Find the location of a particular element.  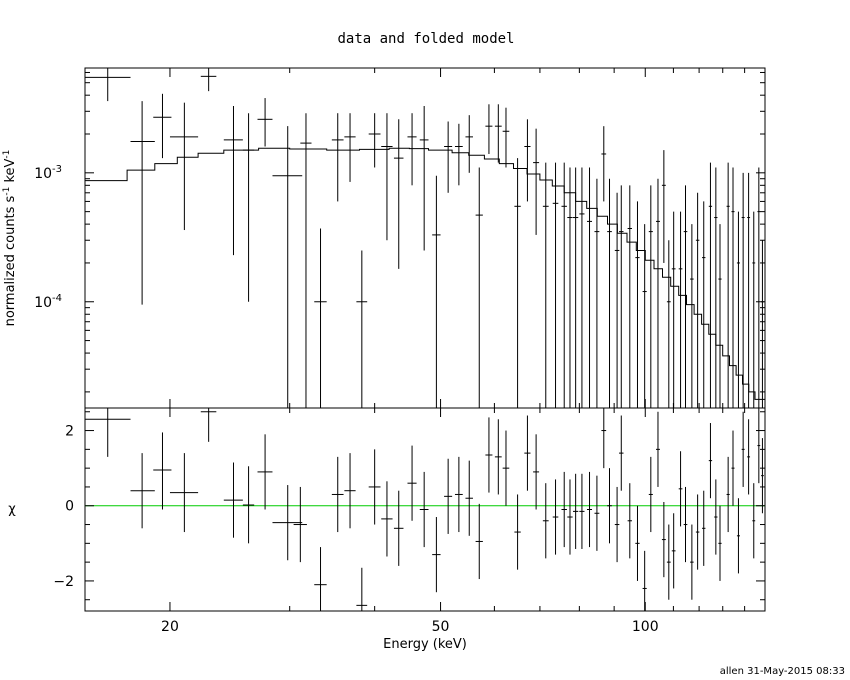

bottom-y-axis-label: χ is located at coordinates (12, 509).